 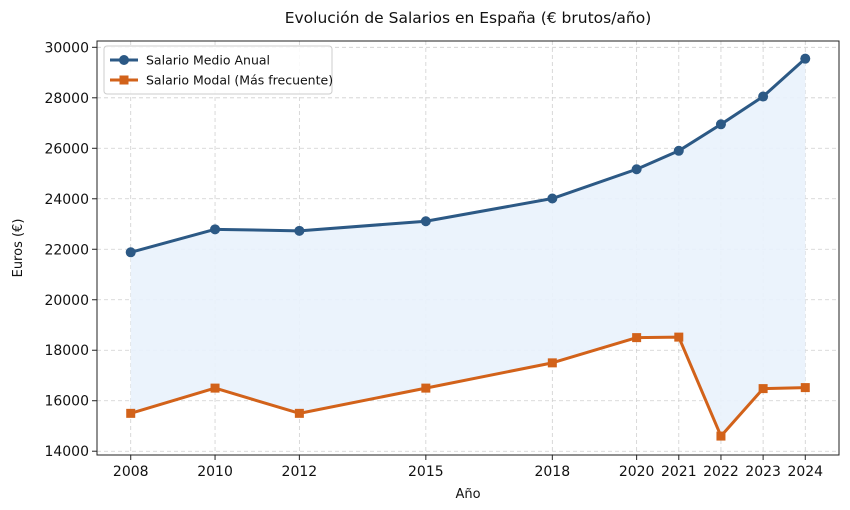 I want to click on legend-box, so click(x=218, y=70).